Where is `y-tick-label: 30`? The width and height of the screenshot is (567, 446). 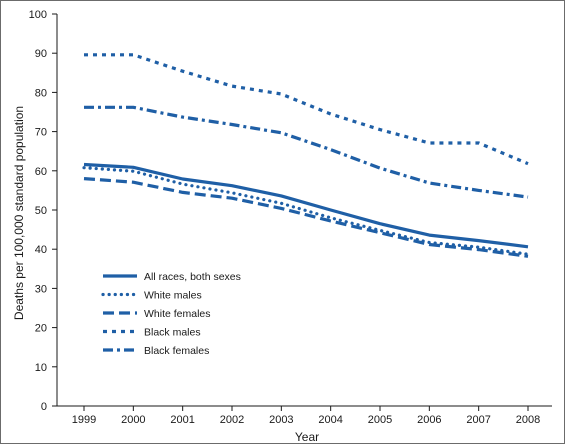 y-tick-label: 30 is located at coordinates (41, 289).